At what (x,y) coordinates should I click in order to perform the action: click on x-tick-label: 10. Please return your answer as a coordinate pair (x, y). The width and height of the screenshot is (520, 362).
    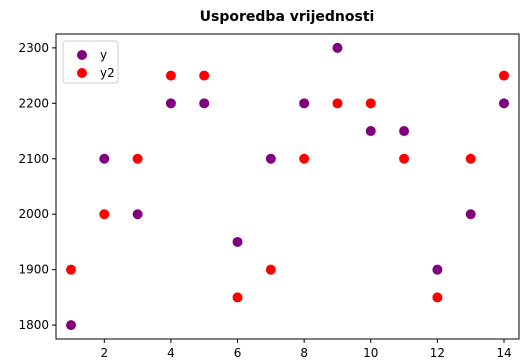
    Looking at the image, I should click on (370, 353).